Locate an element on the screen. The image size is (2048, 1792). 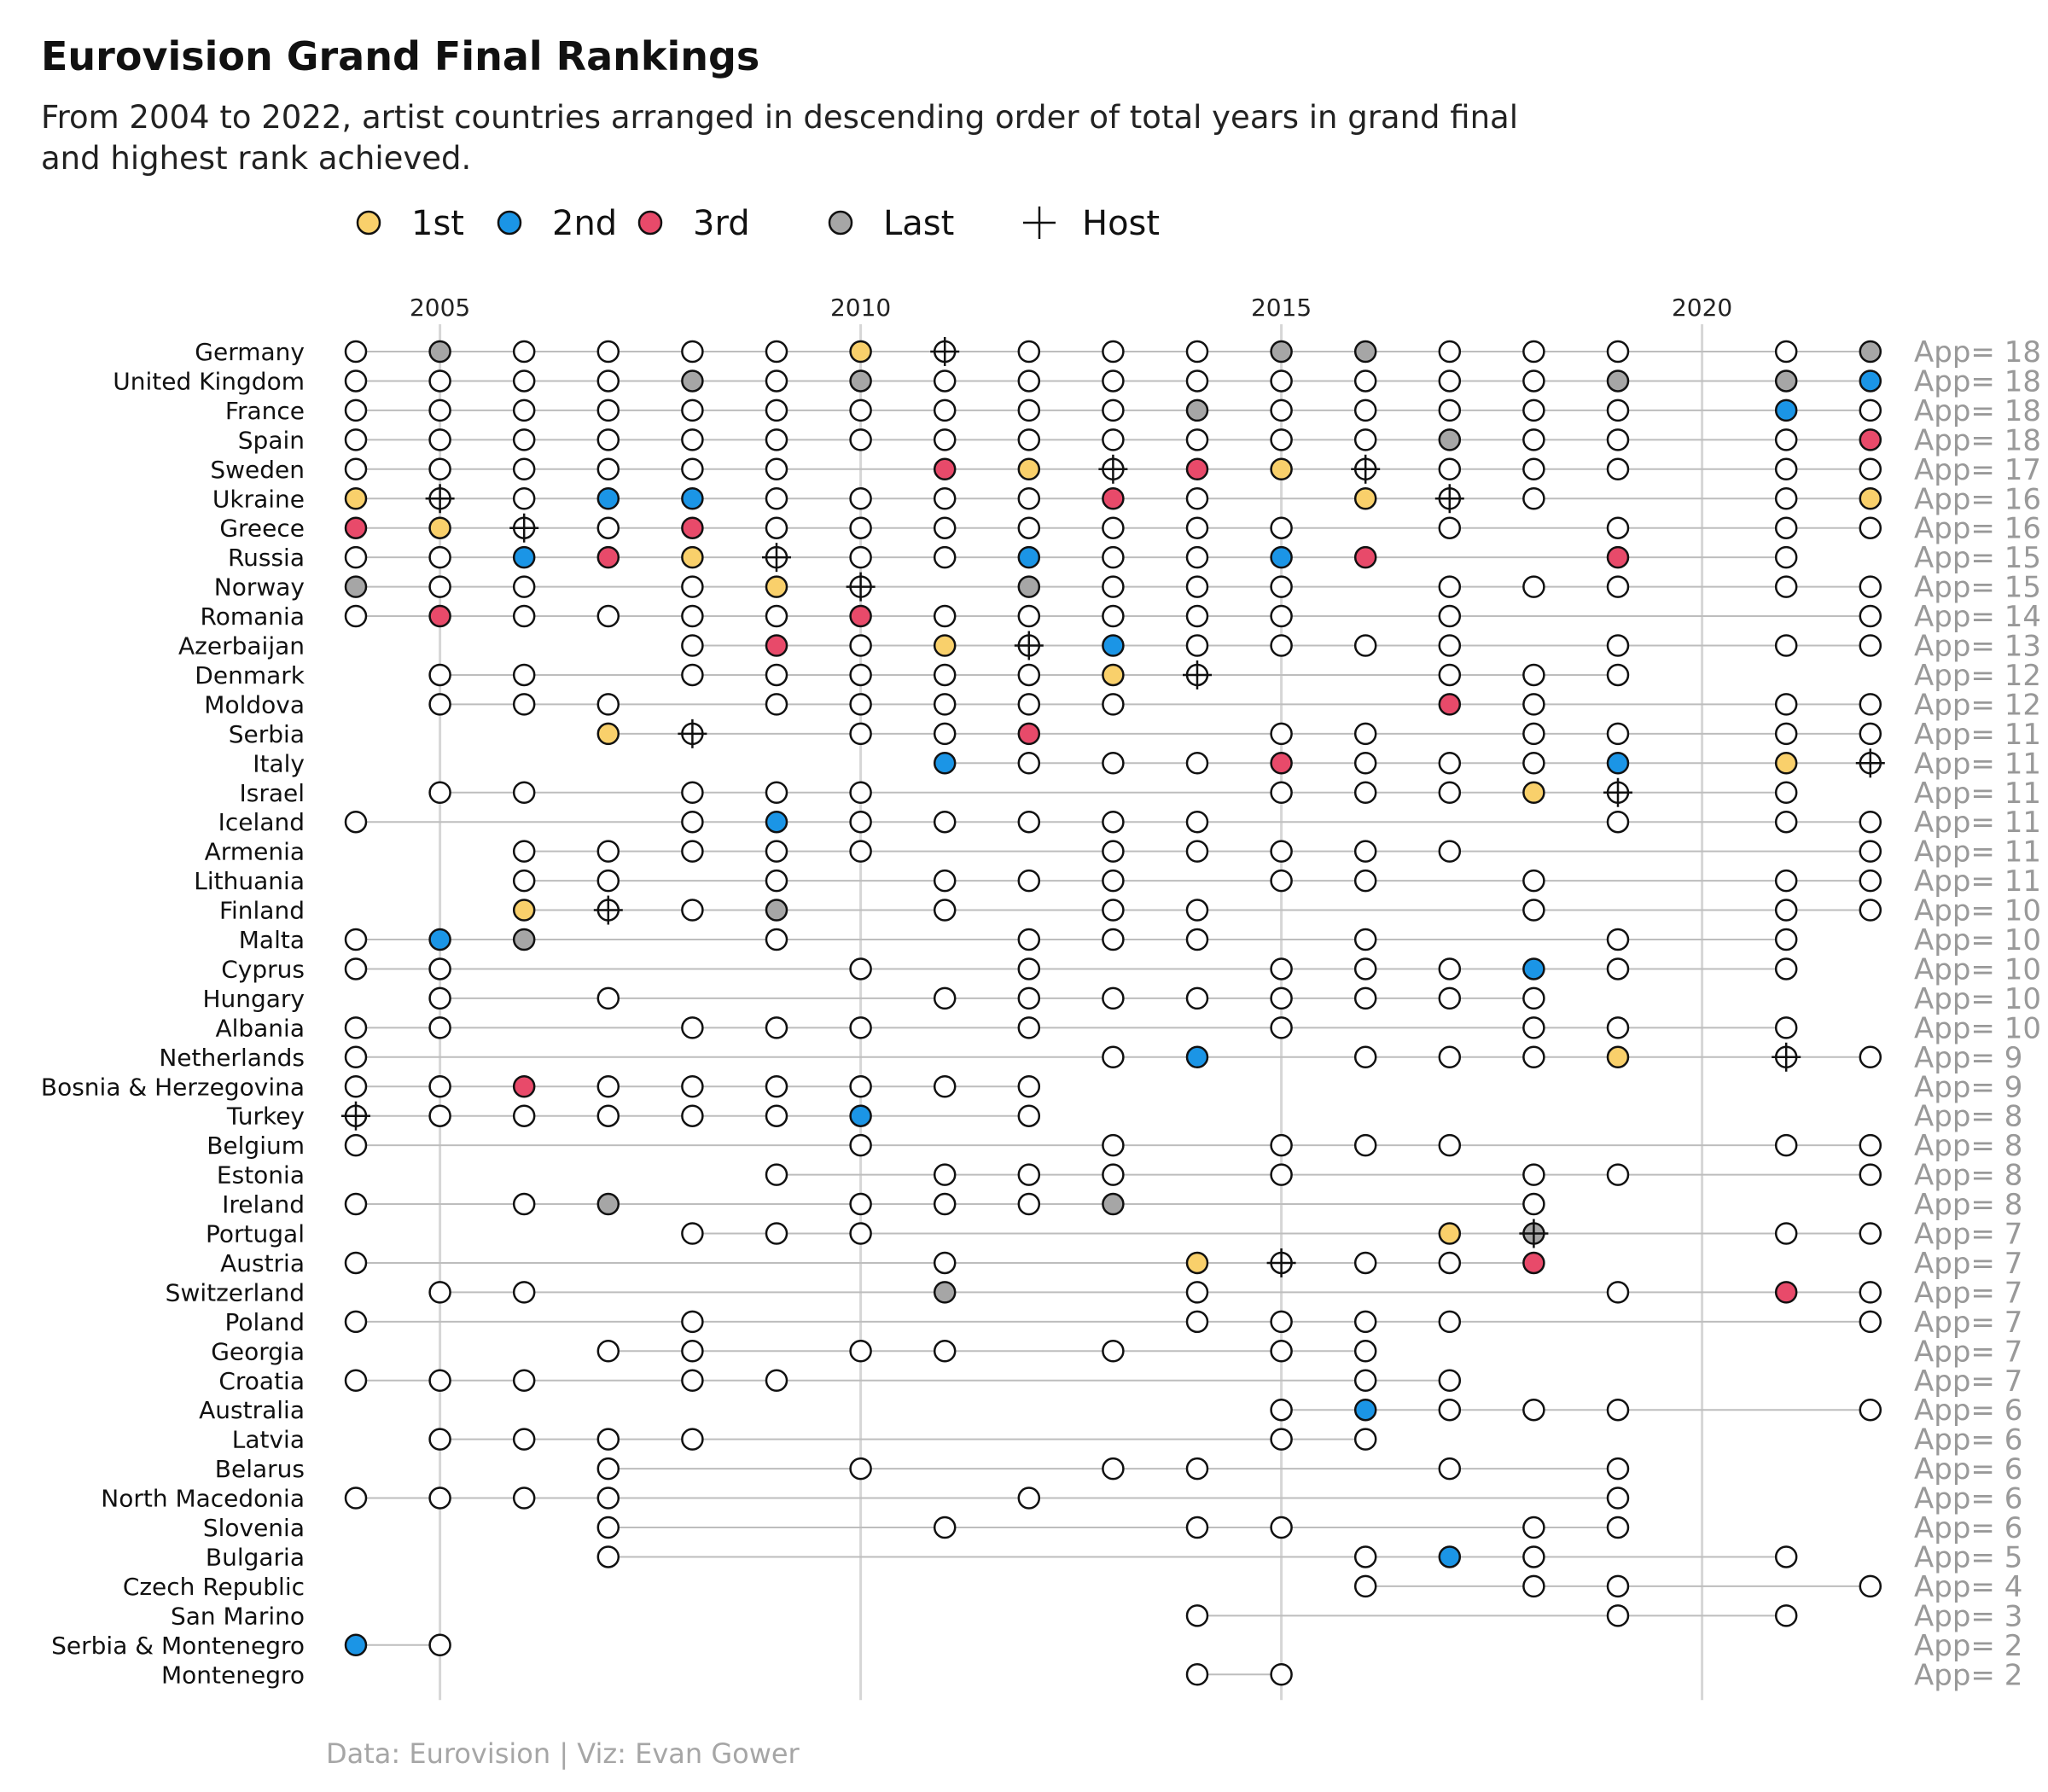
country-row: Netherlands App= 9 is located at coordinates (1090, 1058).